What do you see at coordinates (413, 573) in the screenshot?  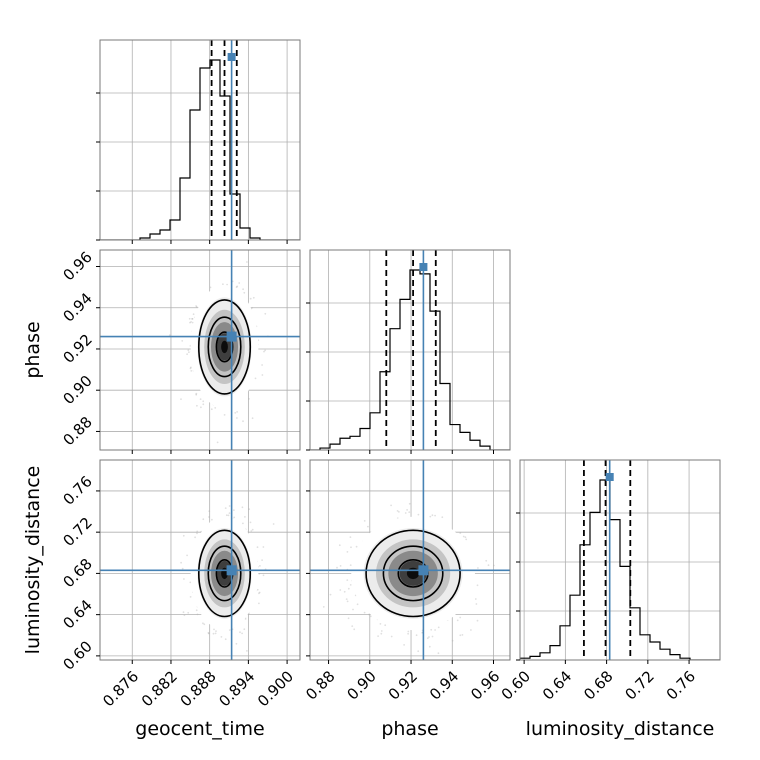 I see `density-level` at bounding box center [413, 573].